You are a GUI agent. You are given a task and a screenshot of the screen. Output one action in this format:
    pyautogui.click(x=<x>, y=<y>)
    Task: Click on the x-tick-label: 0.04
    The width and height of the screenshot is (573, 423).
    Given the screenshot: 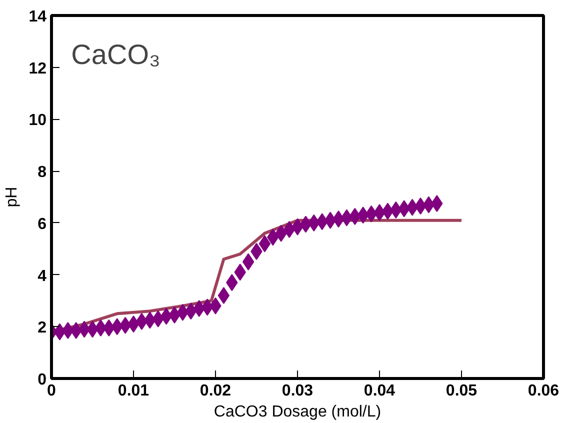 What is the action you would take?
    pyautogui.click(x=380, y=391)
    